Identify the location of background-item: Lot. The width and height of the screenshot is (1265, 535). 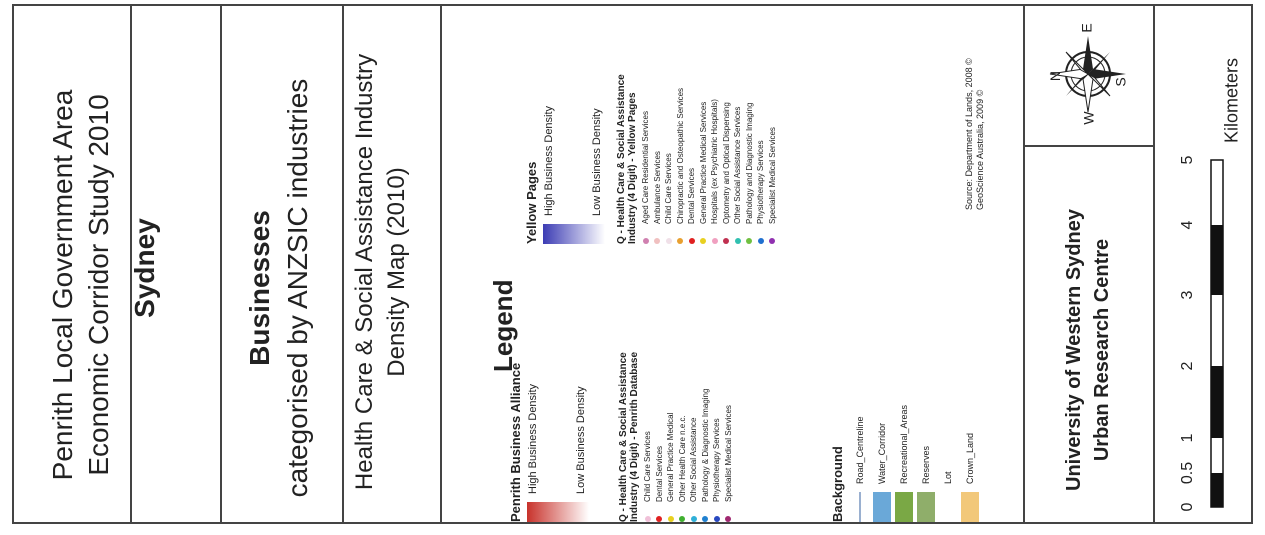
(948, 392).